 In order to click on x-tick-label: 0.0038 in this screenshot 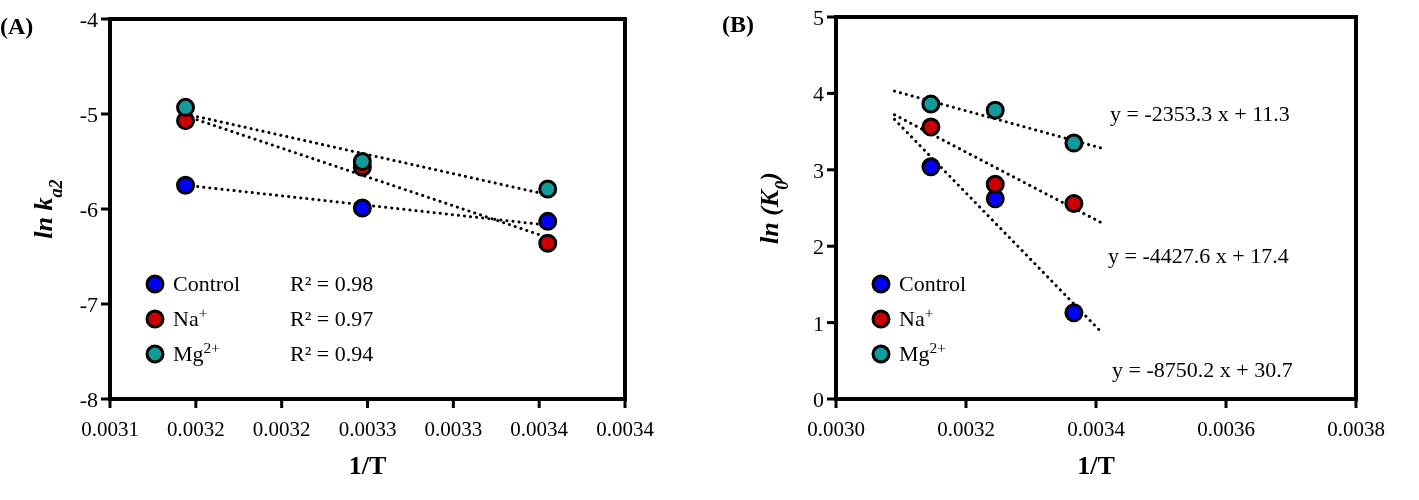, I will do `click(1356, 429)`.